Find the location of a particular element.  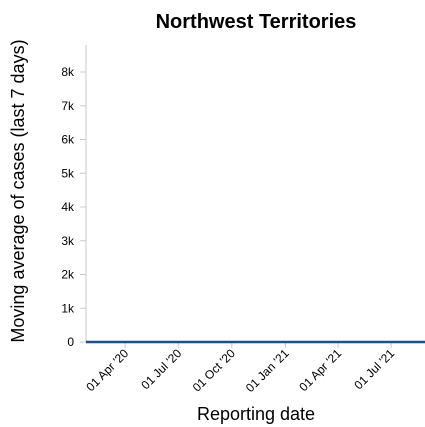

y-axis: 0 1k 2k 3k 4k 5k 6k 7k 8k is located at coordinates (74, 197).